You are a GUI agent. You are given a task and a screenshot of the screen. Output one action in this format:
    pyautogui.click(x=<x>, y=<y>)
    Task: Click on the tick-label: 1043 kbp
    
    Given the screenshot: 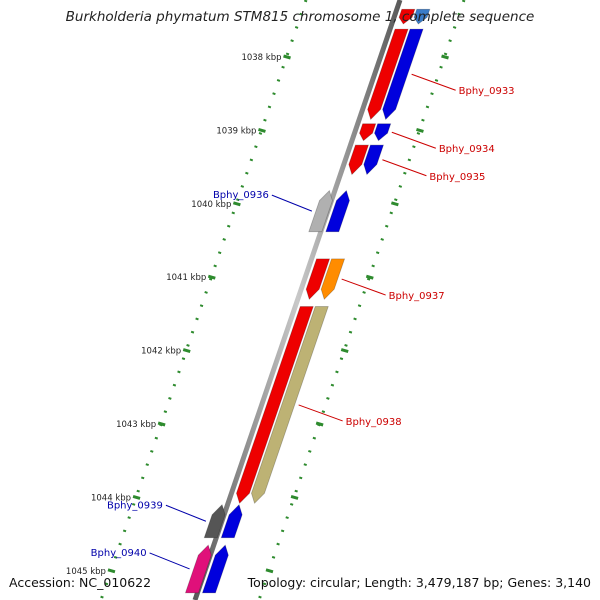 What is the action you would take?
    pyautogui.click(x=136, y=425)
    